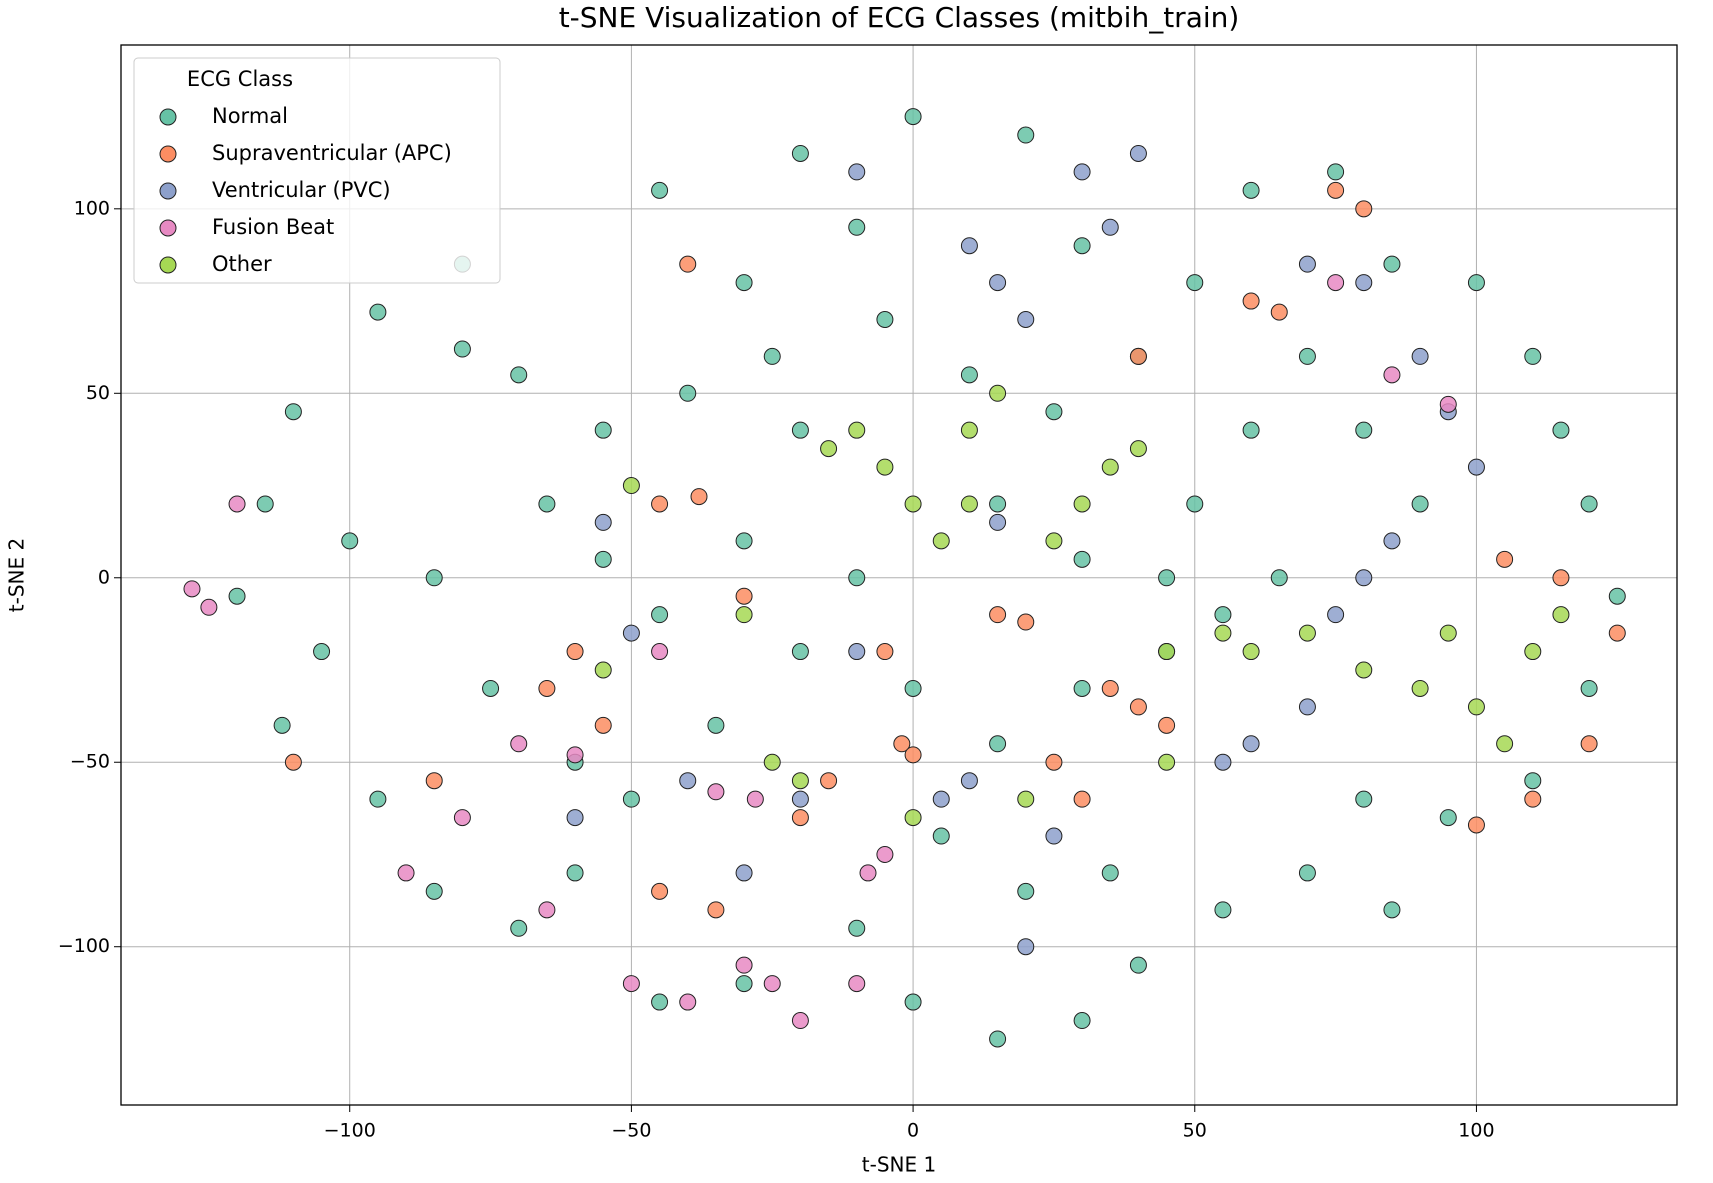 Image resolution: width=1713 pixels, height=1183 pixels. Describe the element at coordinates (332, 153) in the screenshot. I see `legend-label: Supraventricular (APC)` at that location.